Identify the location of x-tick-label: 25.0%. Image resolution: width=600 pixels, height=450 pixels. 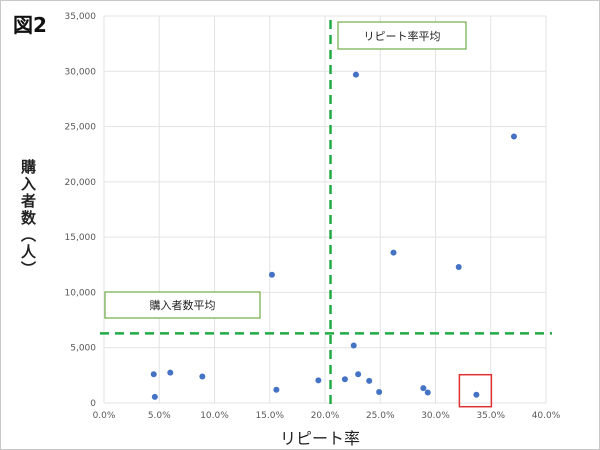
(380, 416).